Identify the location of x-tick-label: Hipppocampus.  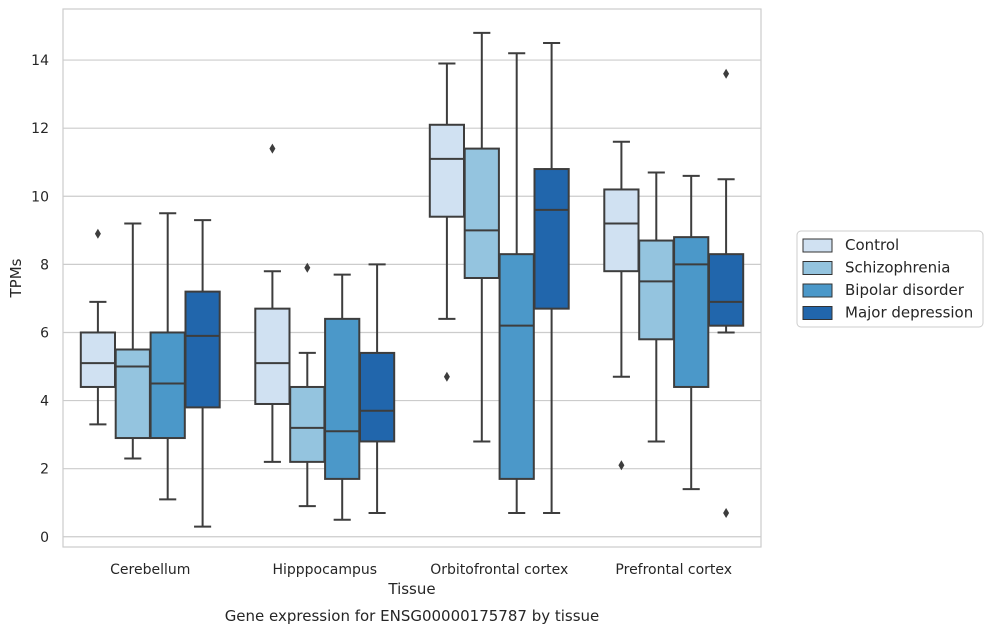
(324, 570).